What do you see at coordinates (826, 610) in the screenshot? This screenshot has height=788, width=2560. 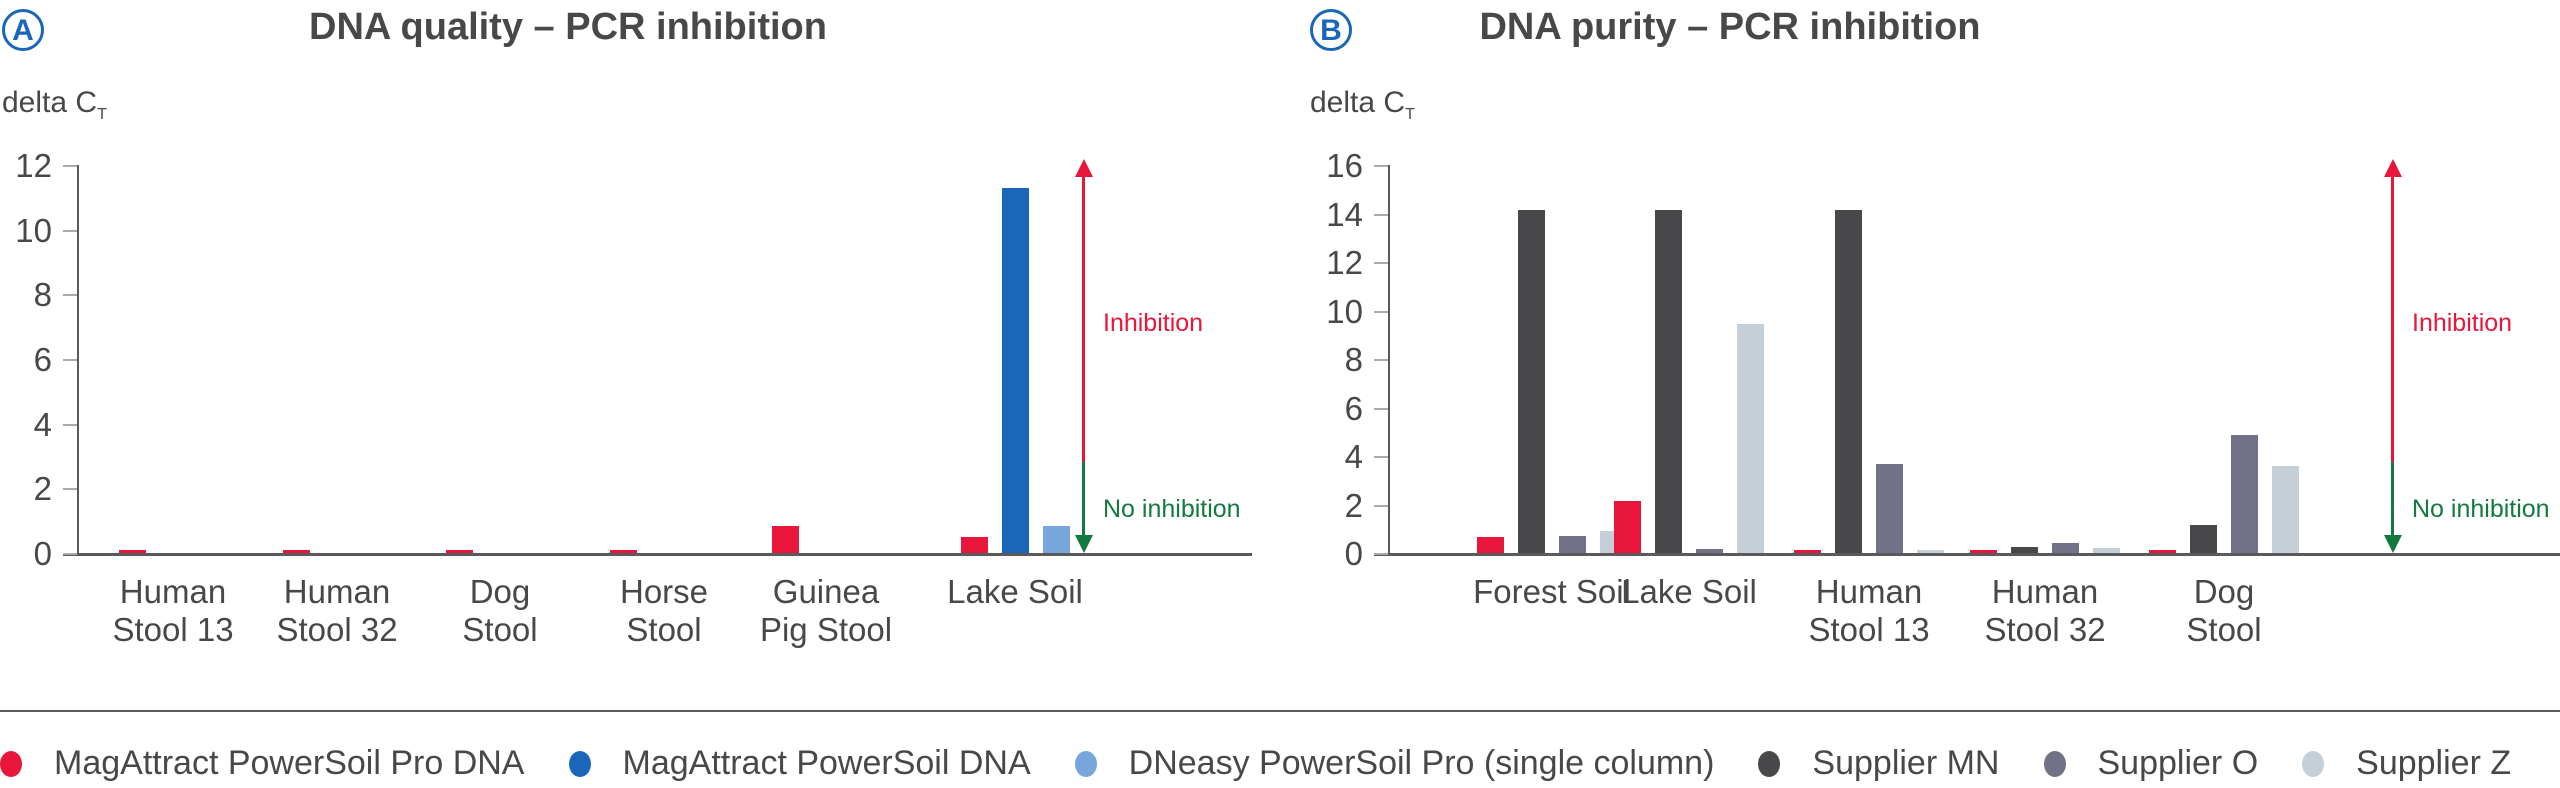 I see `x-category-label: Guinea Pig Stool` at bounding box center [826, 610].